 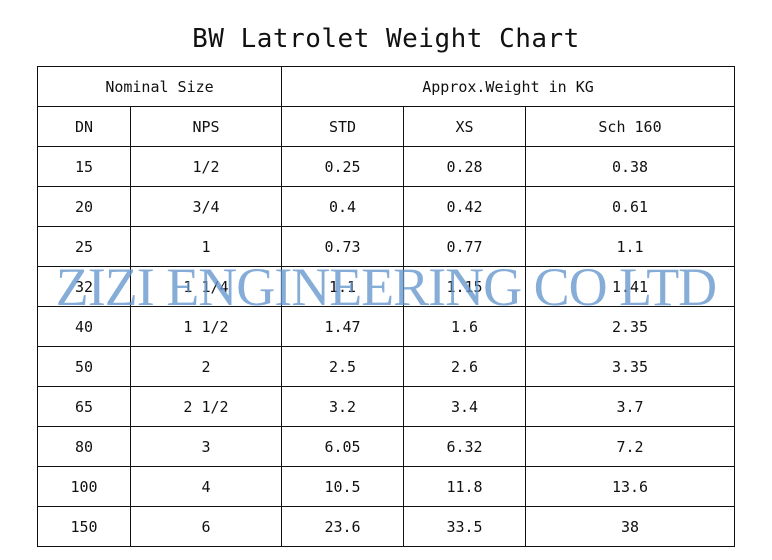 I want to click on cell-xs: 0.42, so click(x=464, y=206).